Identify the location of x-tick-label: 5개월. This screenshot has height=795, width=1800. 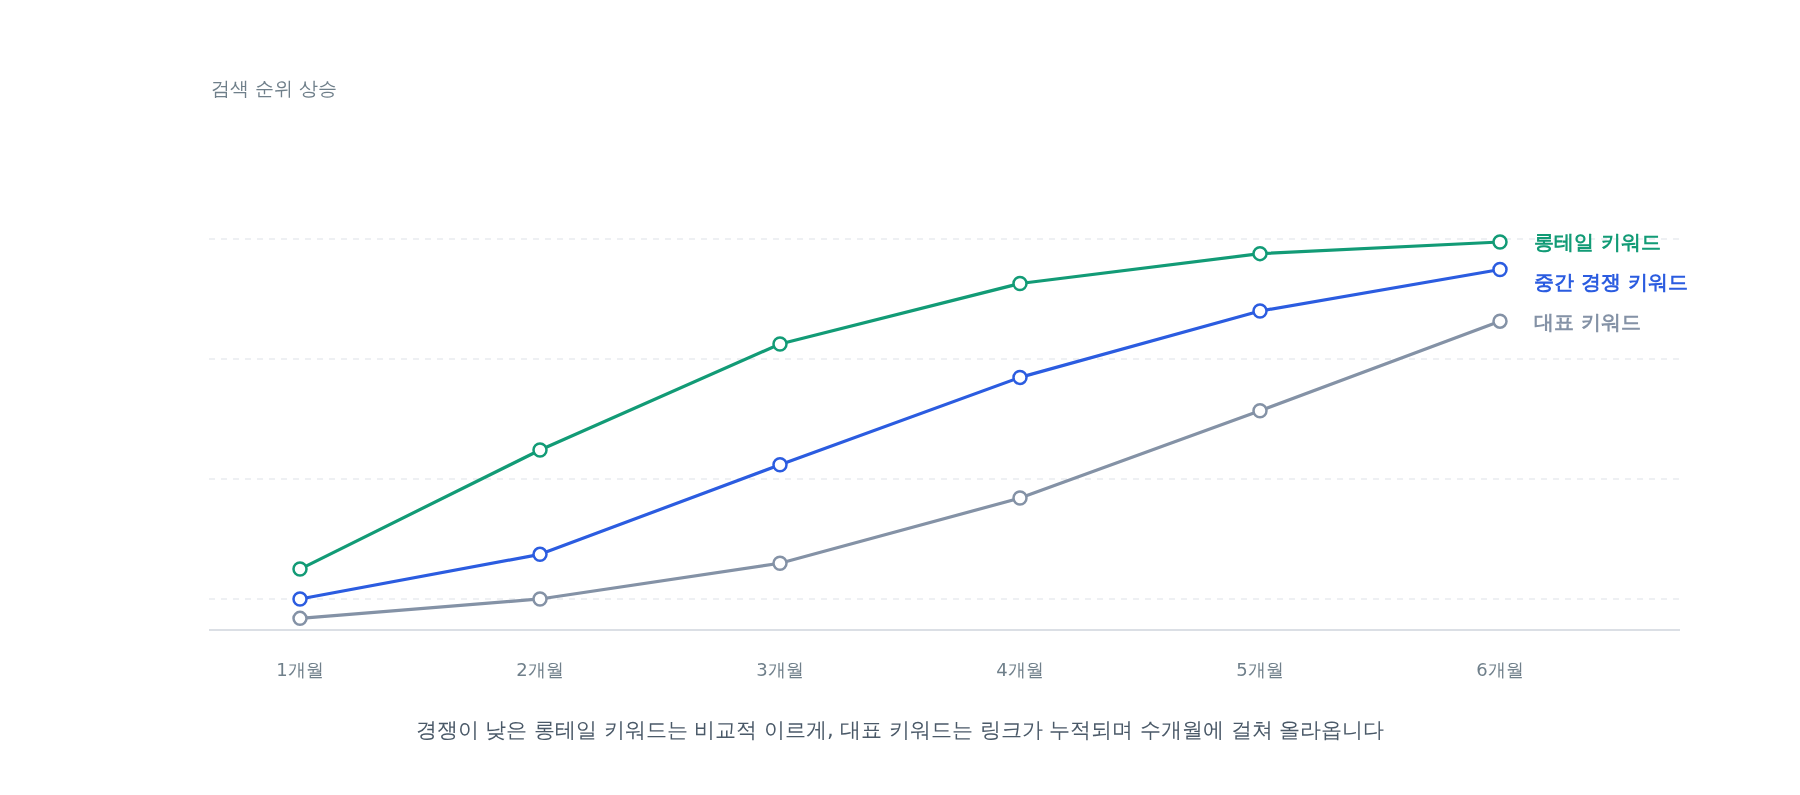
(1260, 669).